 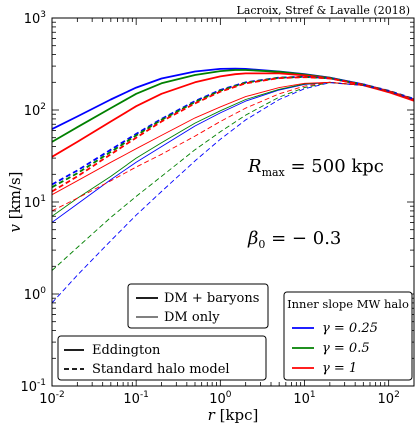 I want to click on x-tick-label: 10⁻², so click(x=52, y=398).